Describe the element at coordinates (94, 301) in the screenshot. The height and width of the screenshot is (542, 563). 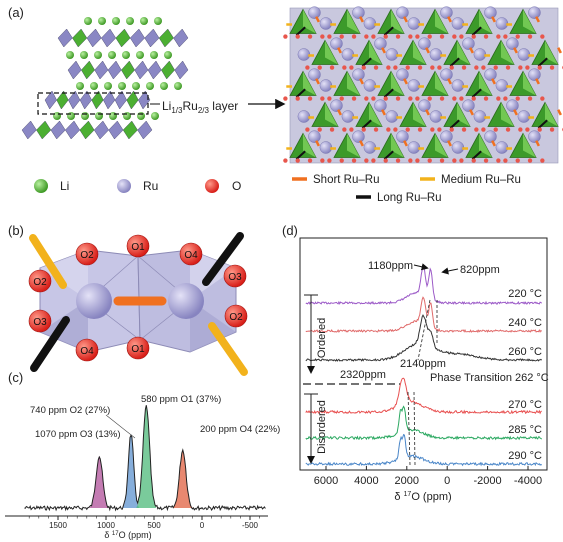
I see `ru-atom-left` at that location.